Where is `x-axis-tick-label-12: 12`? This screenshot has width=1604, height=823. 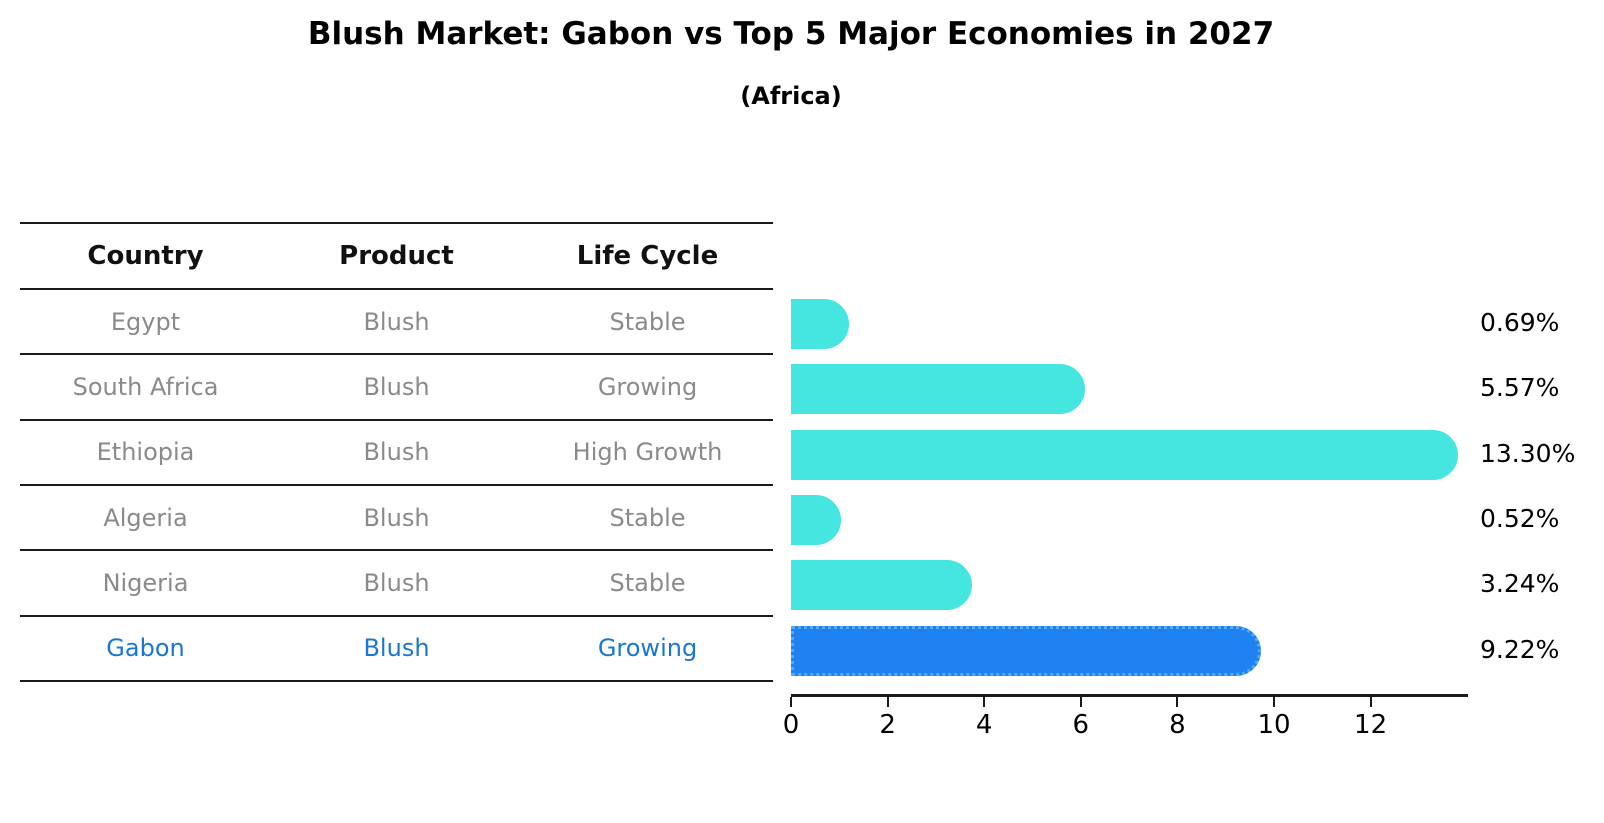 x-axis-tick-label-12: 12 is located at coordinates (1371, 725).